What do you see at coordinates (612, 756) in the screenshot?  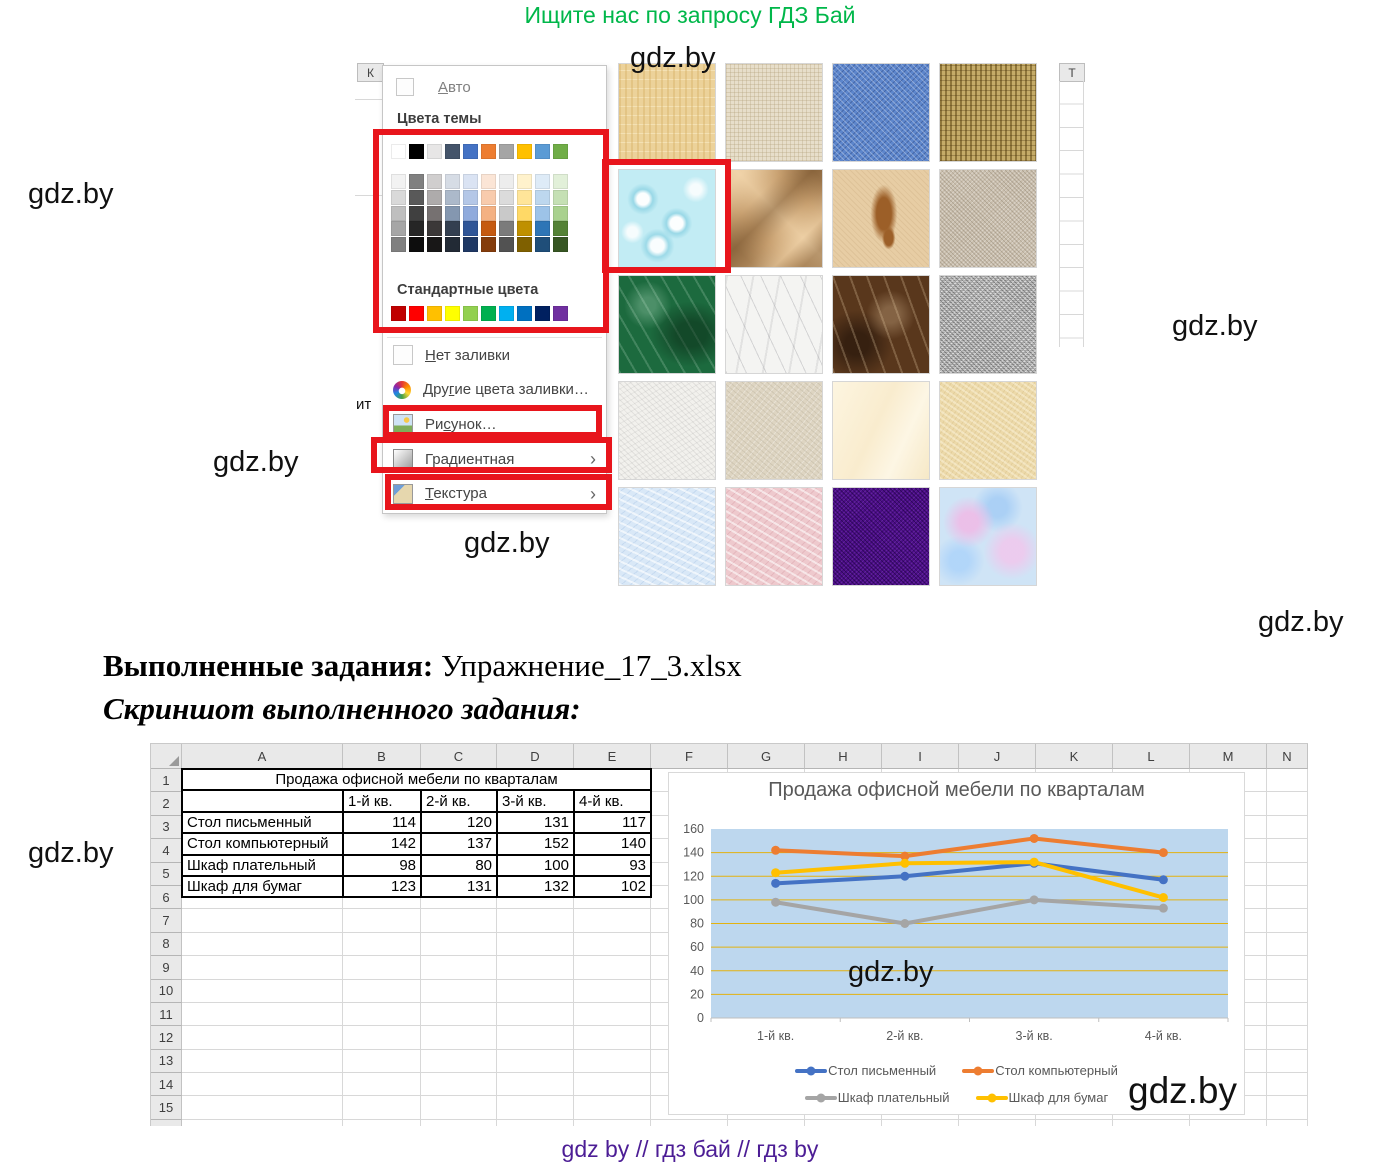 I see `column-header-E: E` at bounding box center [612, 756].